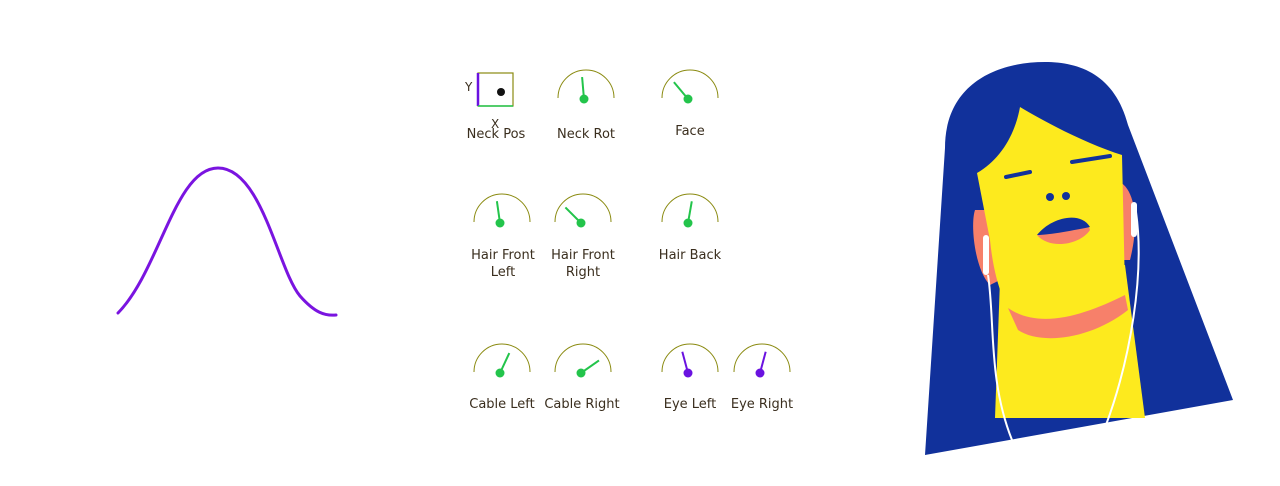  What do you see at coordinates (690, 255) in the screenshot?
I see `hair-back-label: Hair Back` at bounding box center [690, 255].